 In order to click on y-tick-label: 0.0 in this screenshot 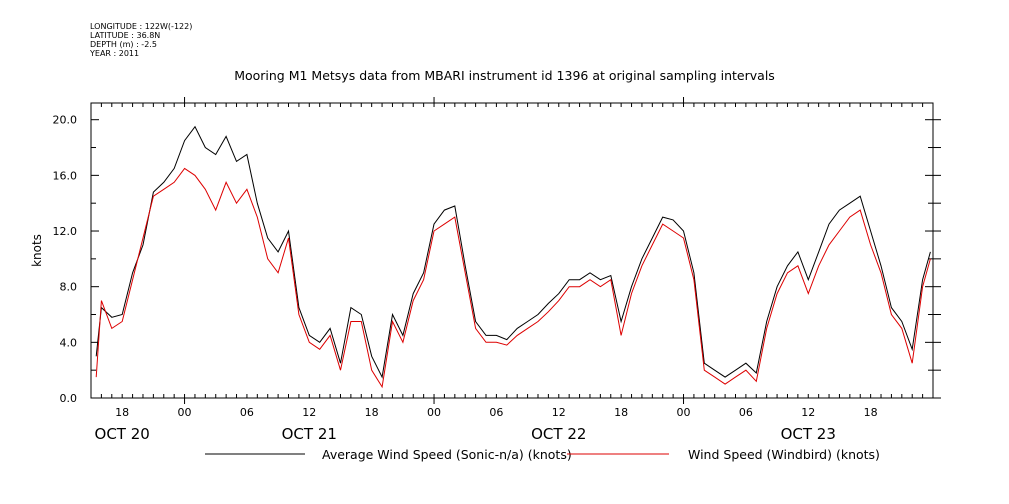, I will do `click(69, 398)`.